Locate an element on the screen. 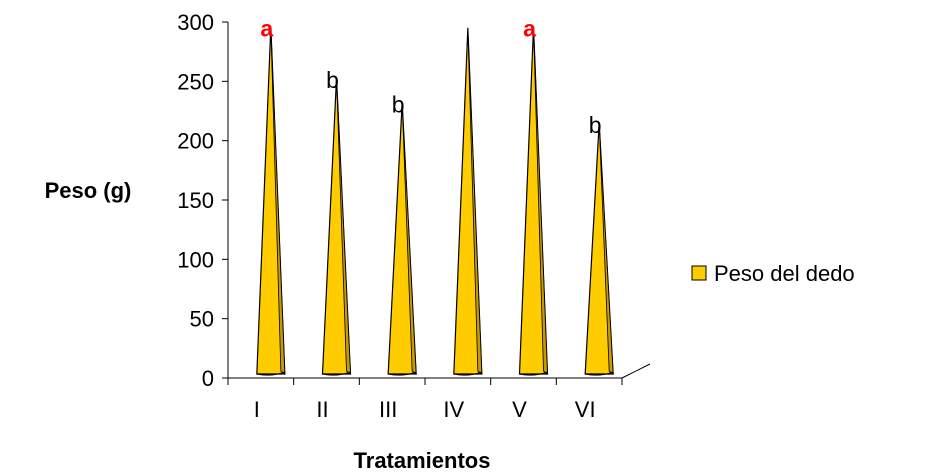 The width and height of the screenshot is (931, 473). y-tick-label: 0 is located at coordinates (208, 378).